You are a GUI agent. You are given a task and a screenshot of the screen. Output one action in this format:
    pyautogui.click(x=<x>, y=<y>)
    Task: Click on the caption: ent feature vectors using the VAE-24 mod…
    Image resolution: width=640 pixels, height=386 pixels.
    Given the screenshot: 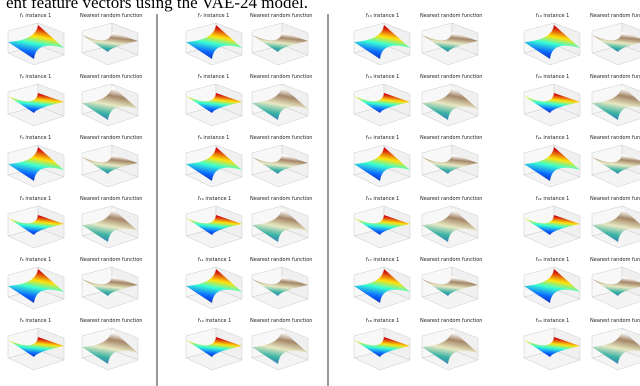 What is the action you would take?
    pyautogui.click(x=157, y=6)
    